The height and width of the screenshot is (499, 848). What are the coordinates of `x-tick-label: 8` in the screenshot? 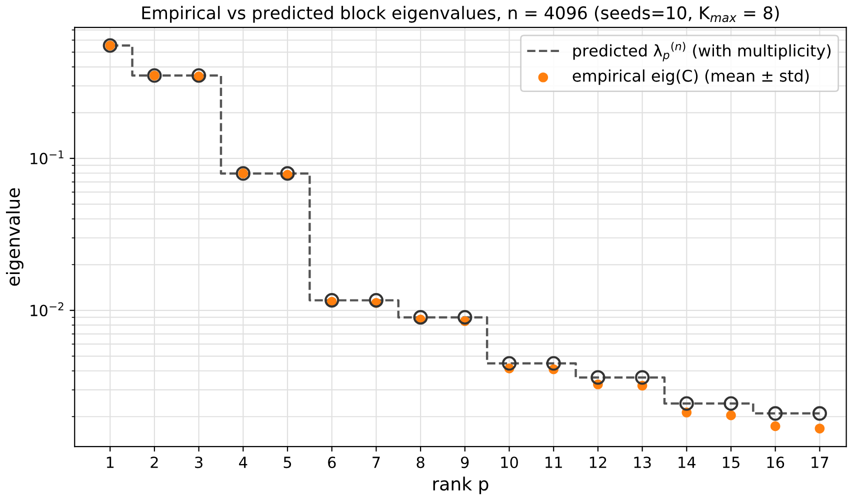 It's located at (420, 462).